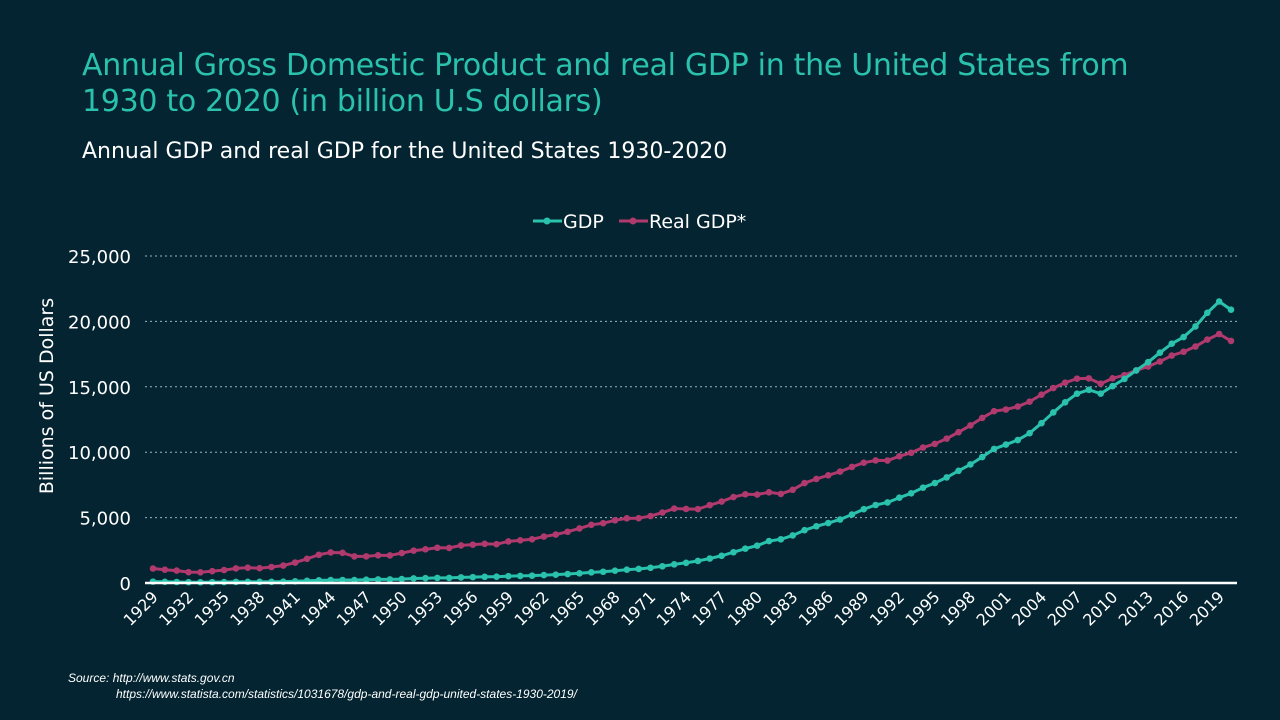 The image size is (1280, 720). What do you see at coordinates (389, 608) in the screenshot?
I see `x-tick-label: 1950` at bounding box center [389, 608].